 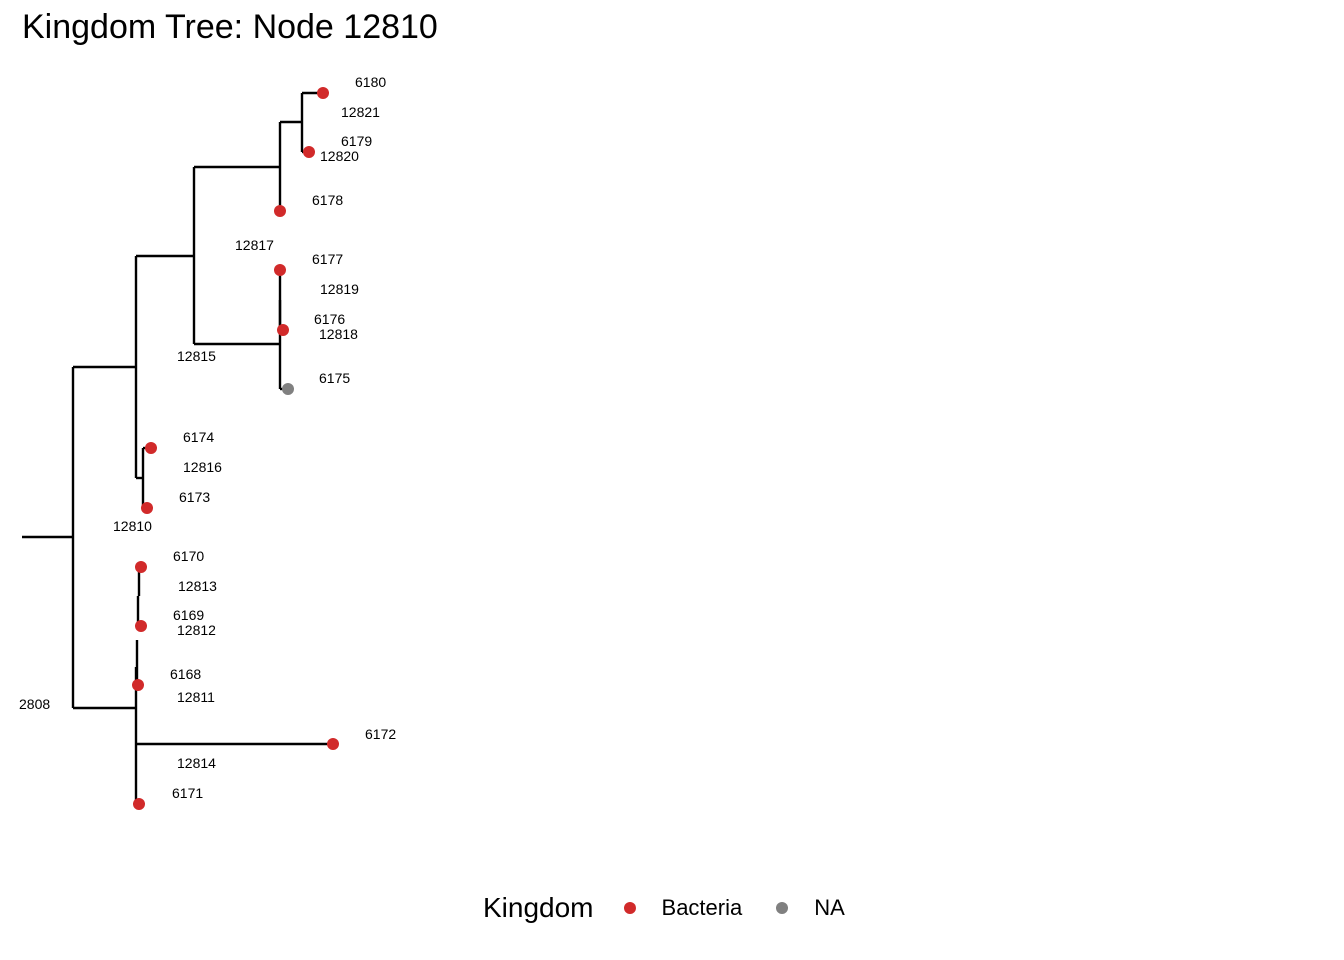 What do you see at coordinates (196, 356) in the screenshot?
I see `node-label: 12815` at bounding box center [196, 356].